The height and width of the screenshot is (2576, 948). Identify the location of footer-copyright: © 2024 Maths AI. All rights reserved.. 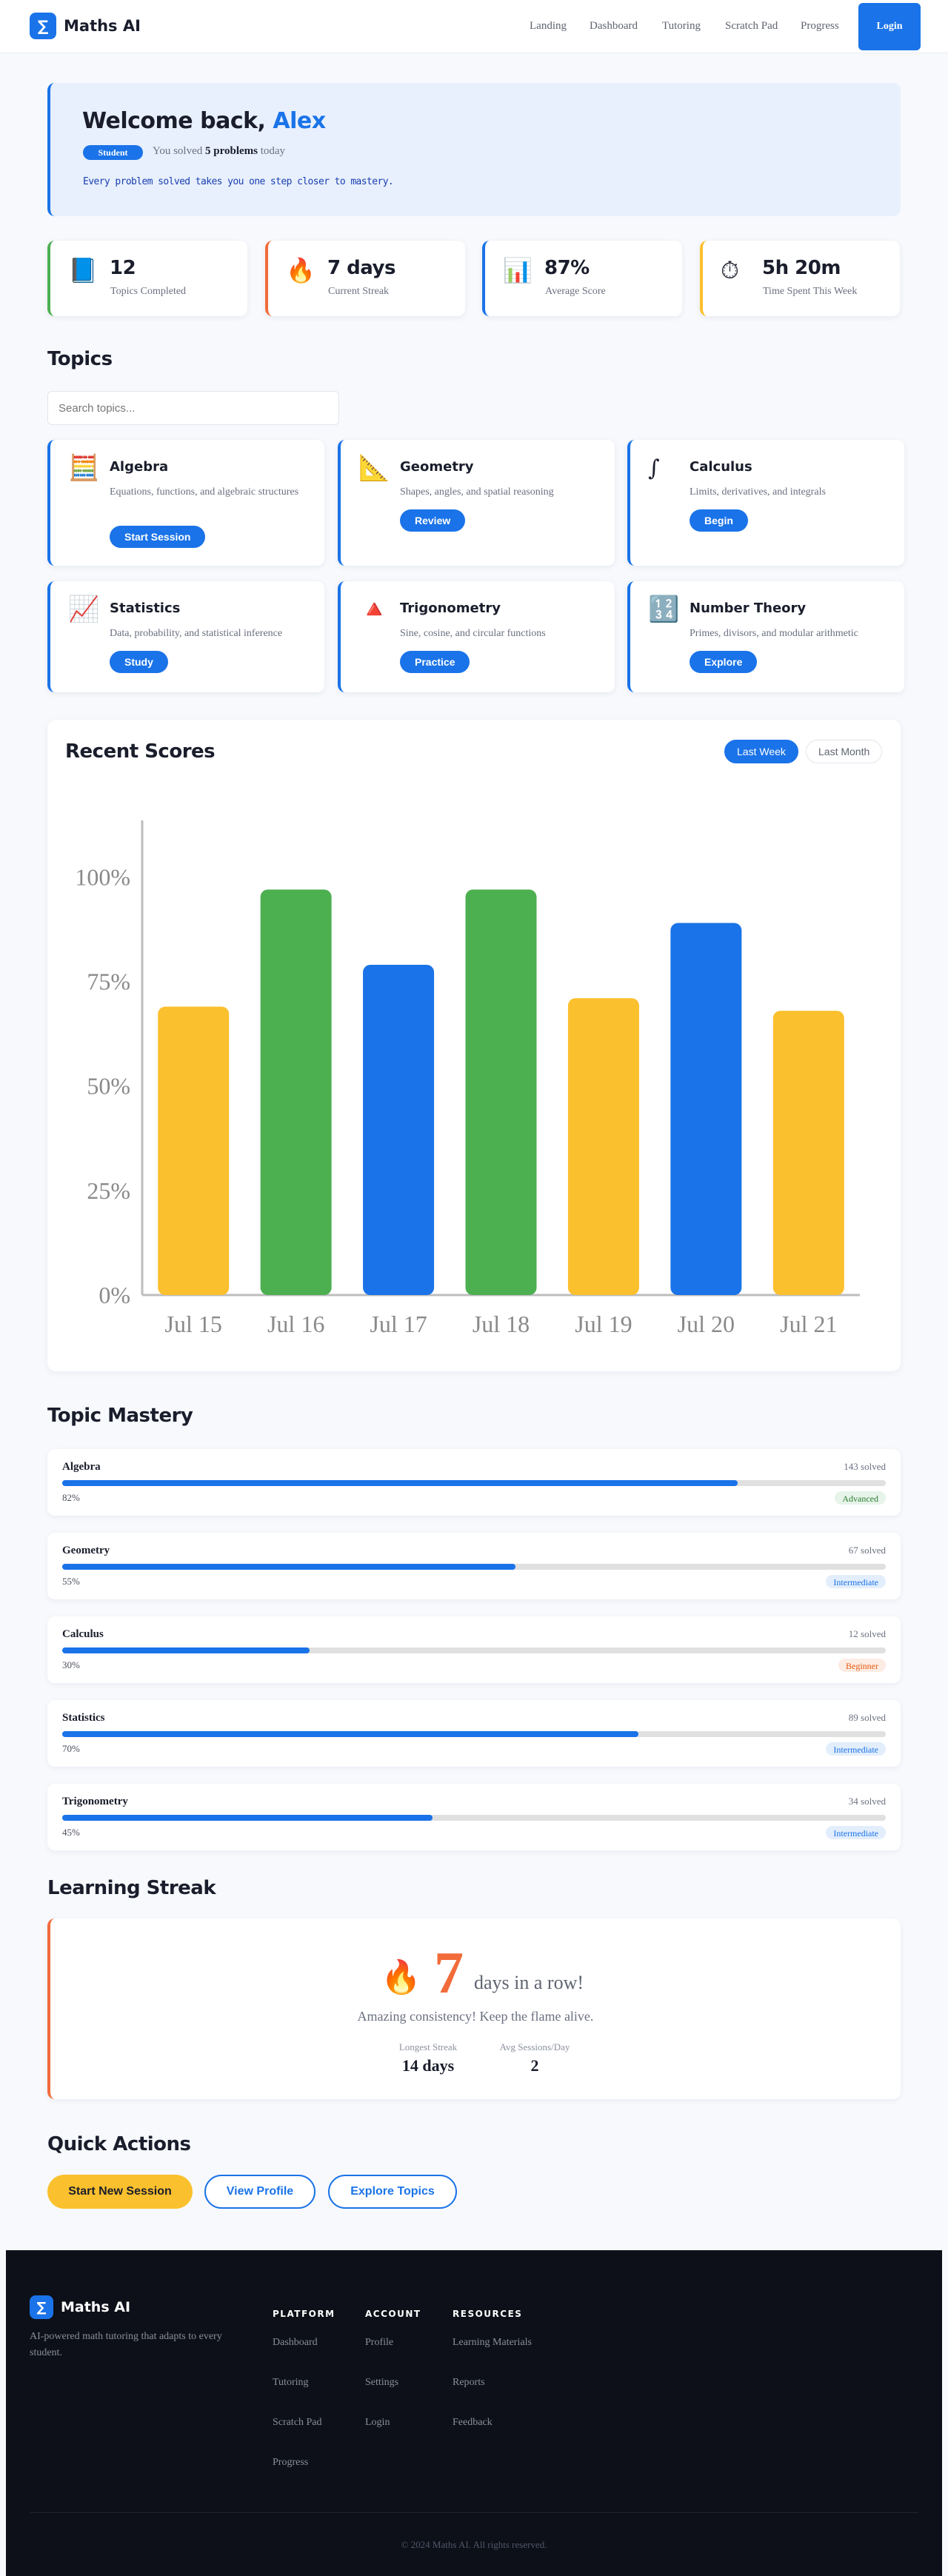
(474, 2544).